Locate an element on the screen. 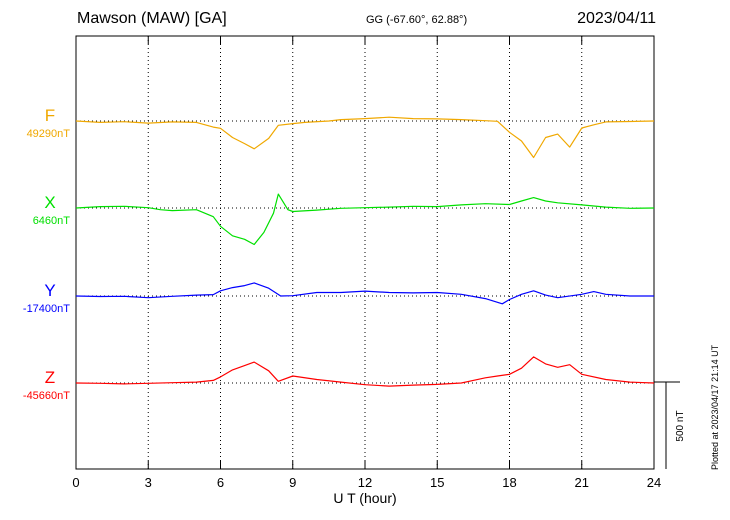 This screenshot has height=520, width=730. x-tick-label-24: 24 is located at coordinates (654, 482).